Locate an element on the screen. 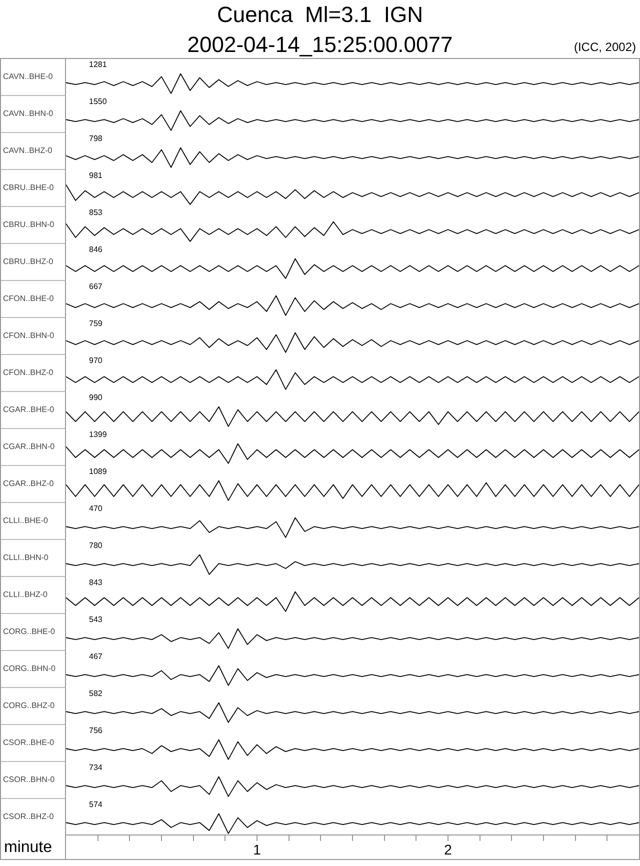  y-axis-title: CBRU..BHZ-0 is located at coordinates (28, 261).